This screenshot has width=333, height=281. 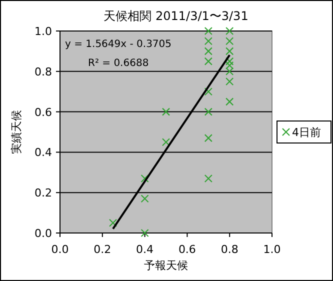 I want to click on y-tick-label: 0.6, so click(x=43, y=112).